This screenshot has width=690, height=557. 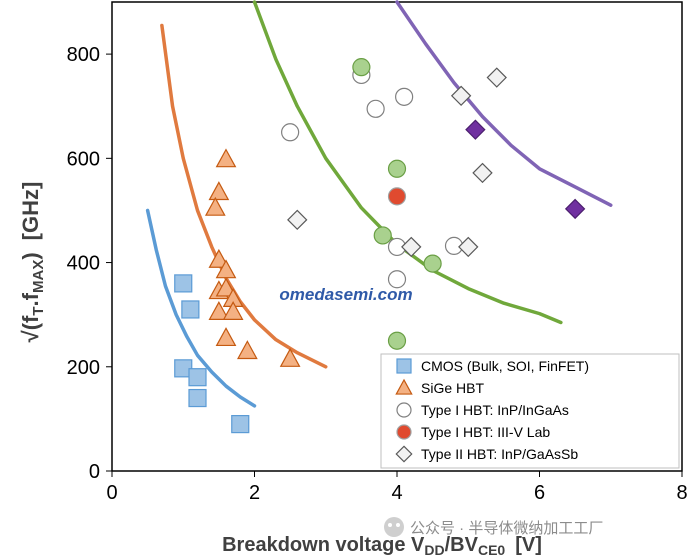 I want to click on wechat-icon-eye-right, so click(x=398, y=525).